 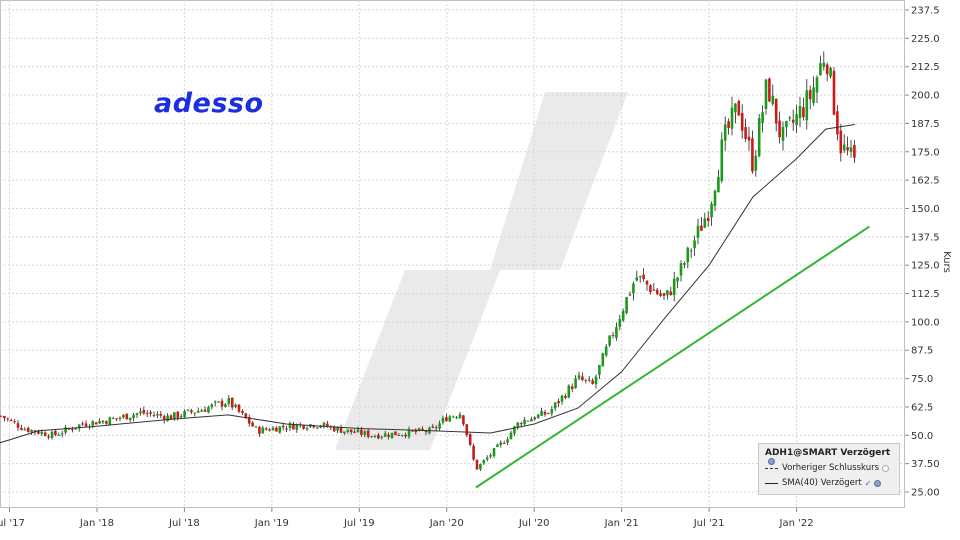 What do you see at coordinates (925, 294) in the screenshot?
I see `y-tick-label: 112.5` at bounding box center [925, 294].